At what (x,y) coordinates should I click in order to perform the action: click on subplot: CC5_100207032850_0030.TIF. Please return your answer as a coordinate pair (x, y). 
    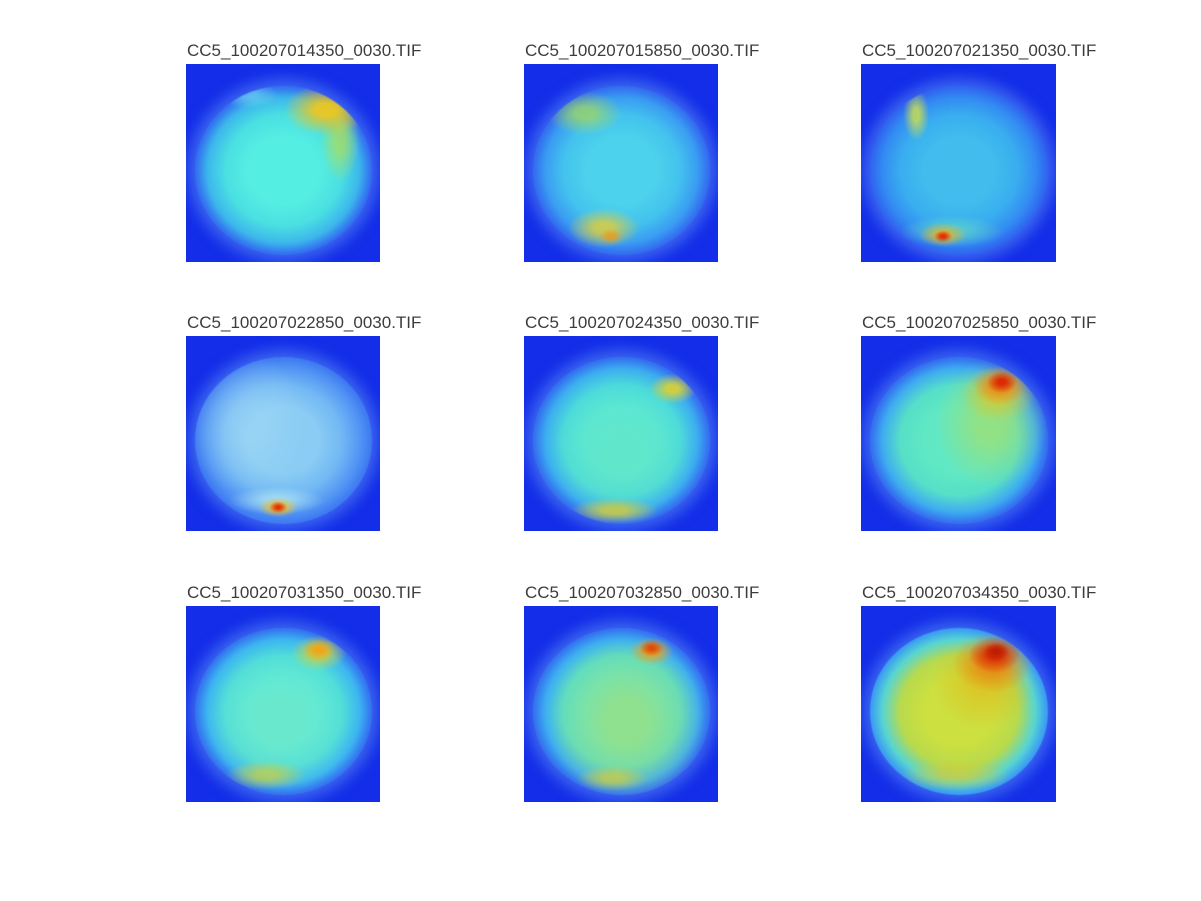
    Looking at the image, I should click on (641, 693).